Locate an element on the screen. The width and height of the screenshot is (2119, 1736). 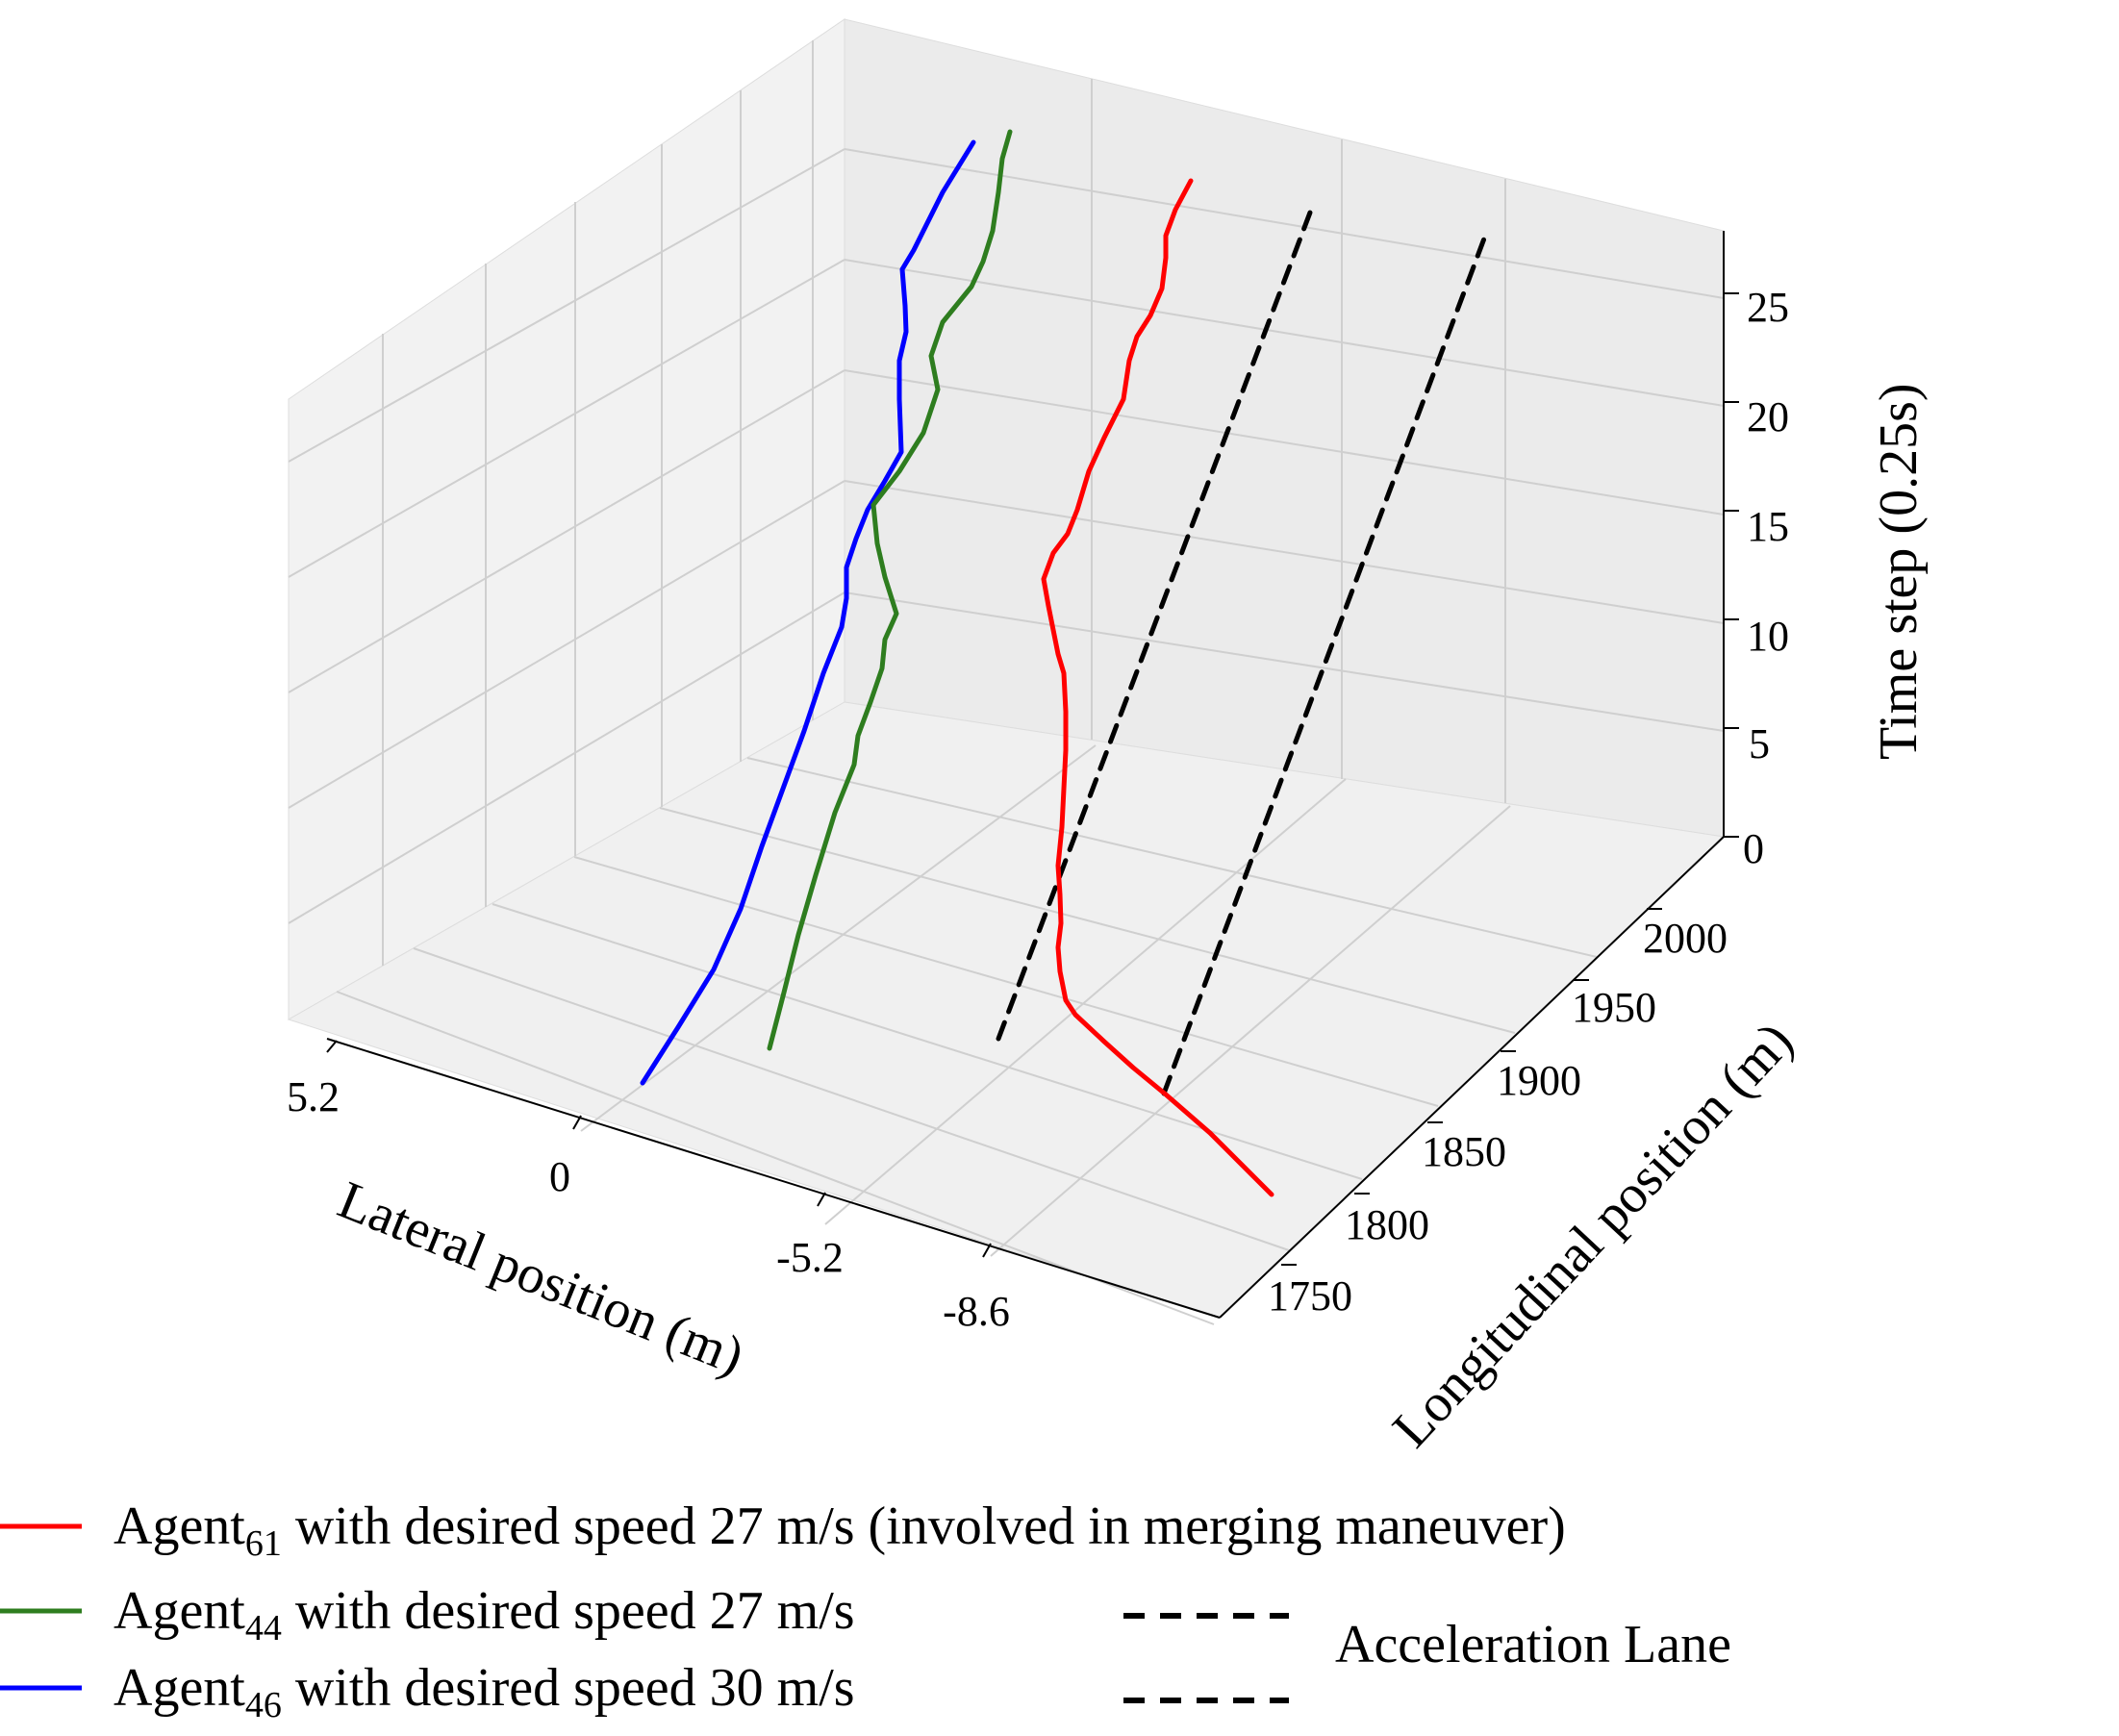
lateral-axis-line is located at coordinates (773, 1178).